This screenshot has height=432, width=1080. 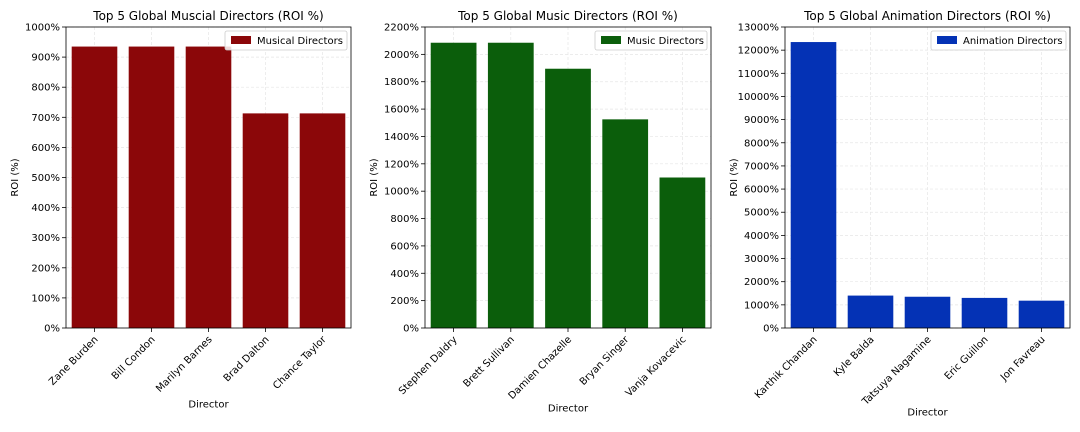 What do you see at coordinates (300, 363) in the screenshot?
I see `x-tick-label: Chance Taylor` at bounding box center [300, 363].